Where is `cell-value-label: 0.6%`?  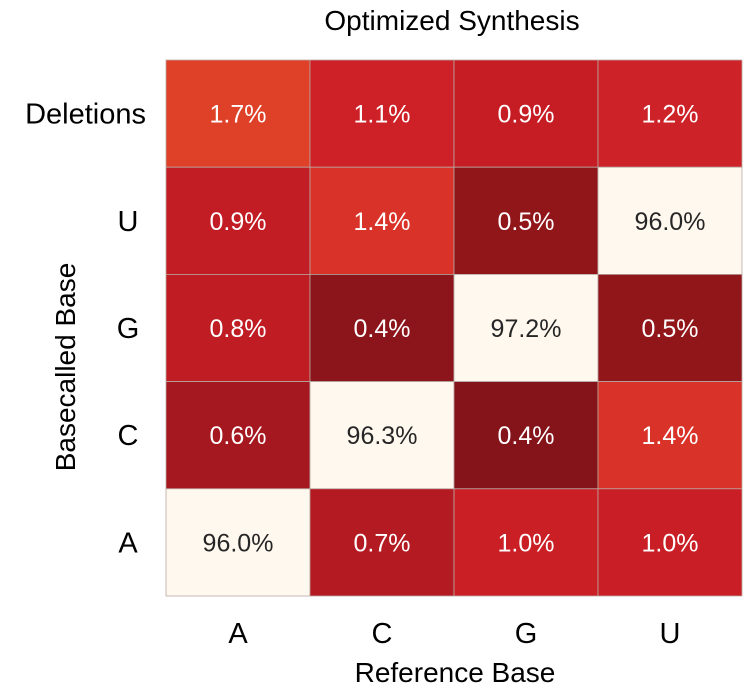 cell-value-label: 0.6% is located at coordinates (238, 436).